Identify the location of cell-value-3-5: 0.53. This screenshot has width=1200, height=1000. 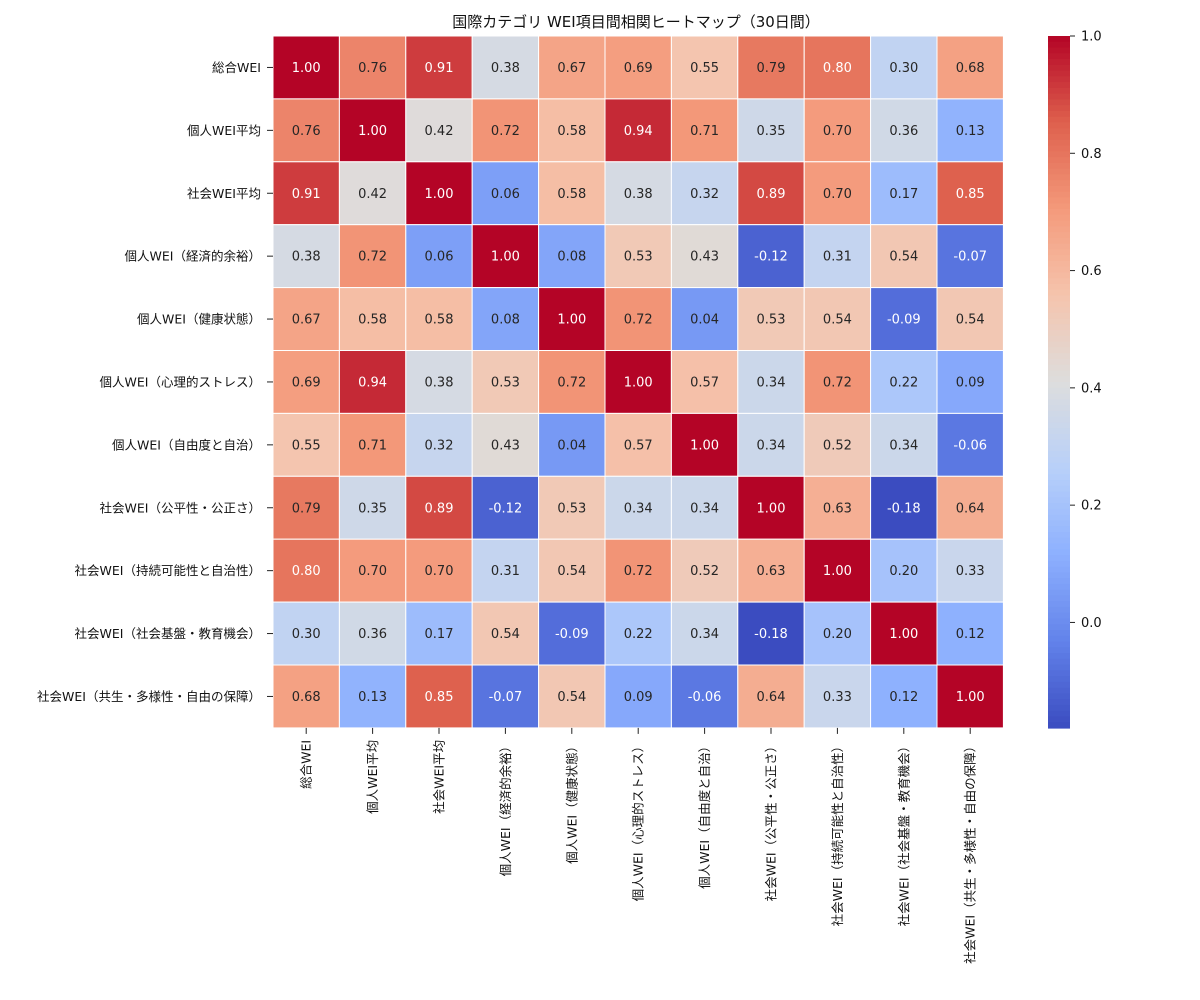
(638, 257).